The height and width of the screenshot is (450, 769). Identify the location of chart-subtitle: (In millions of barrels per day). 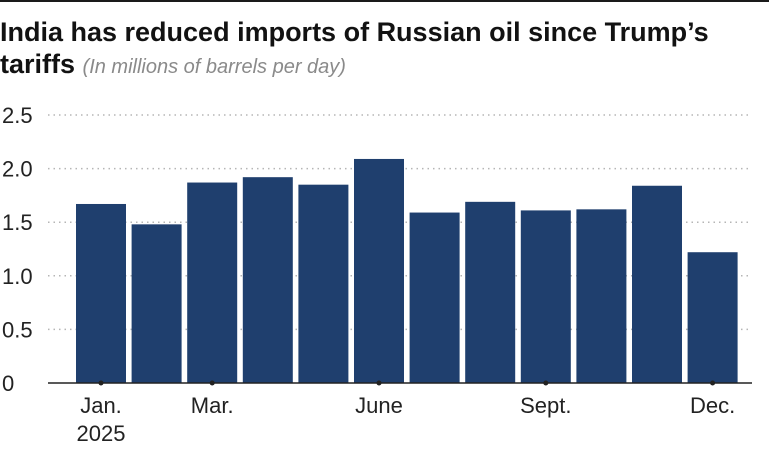
(214, 67).